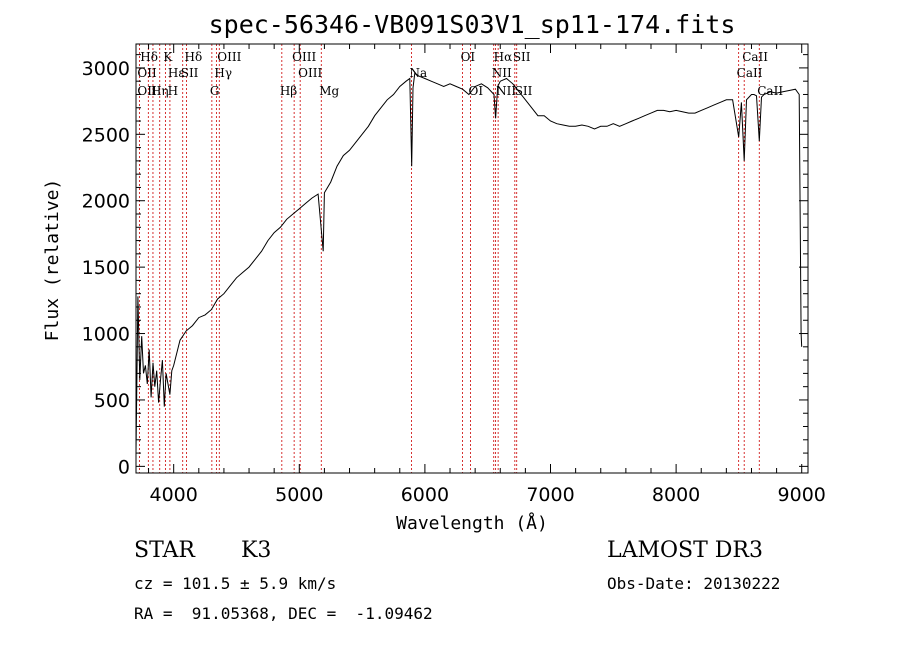 The image size is (900, 649). I want to click on marker-label: Na, so click(418, 73).